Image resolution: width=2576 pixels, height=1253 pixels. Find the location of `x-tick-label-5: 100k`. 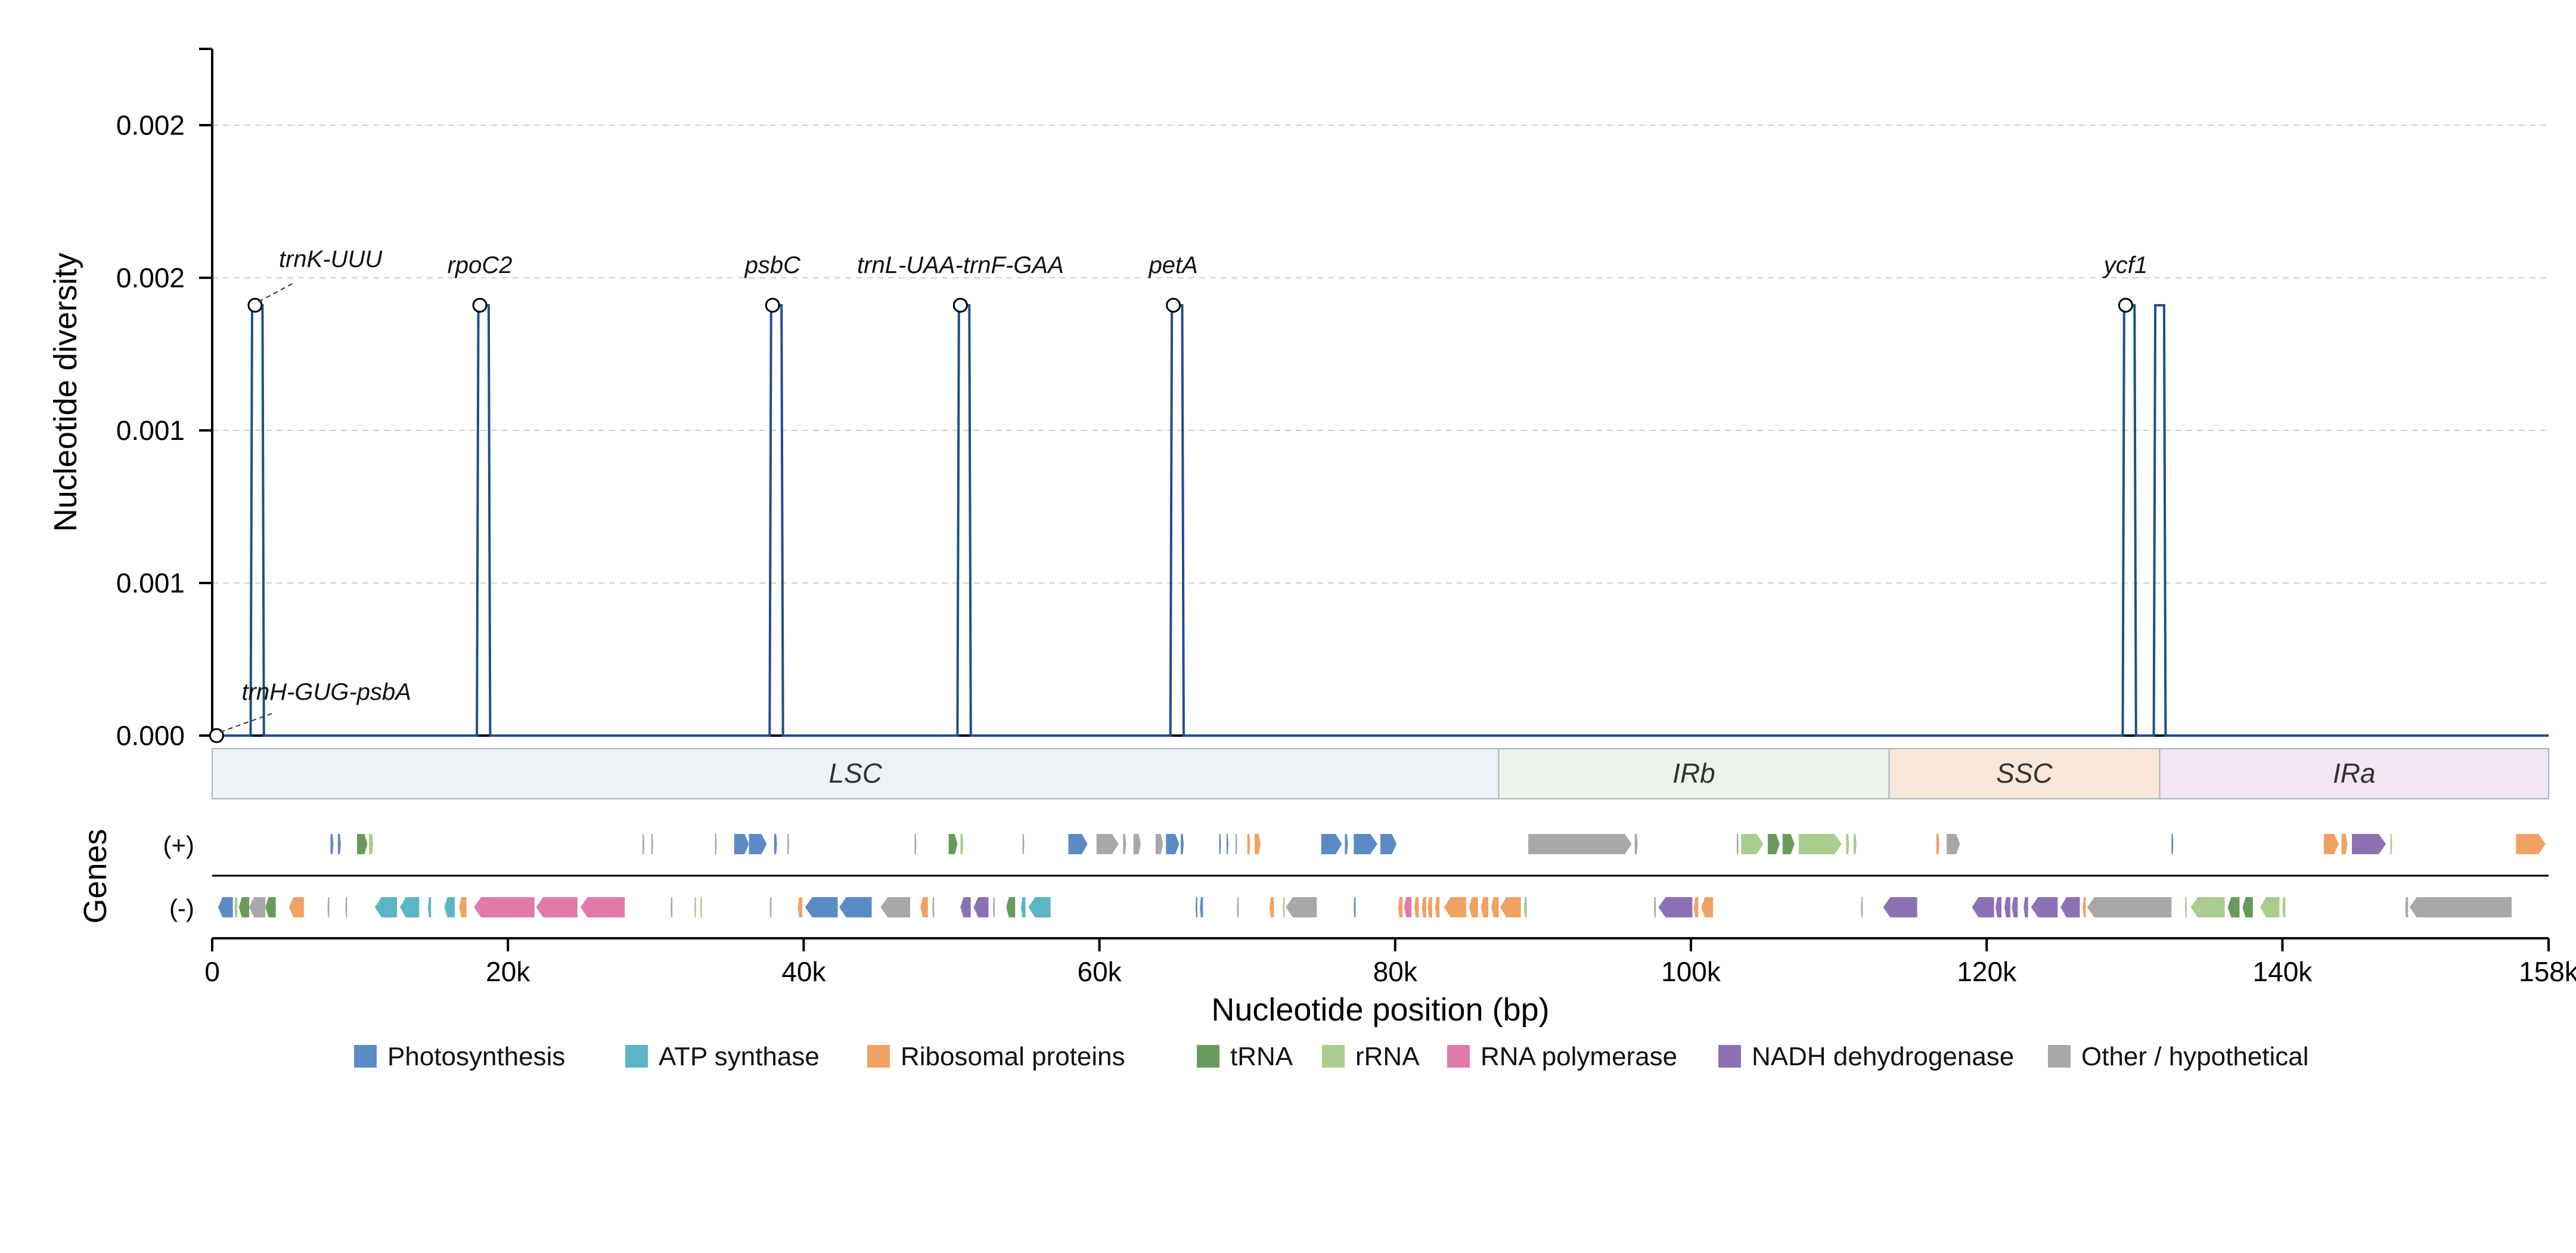

x-tick-label-5: 100k is located at coordinates (1691, 971).